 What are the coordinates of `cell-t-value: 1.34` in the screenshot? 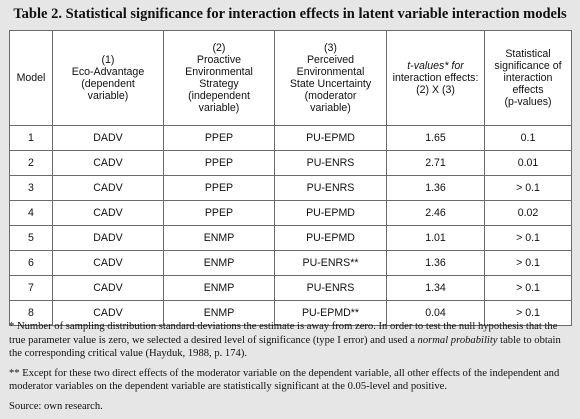 It's located at (435, 288).